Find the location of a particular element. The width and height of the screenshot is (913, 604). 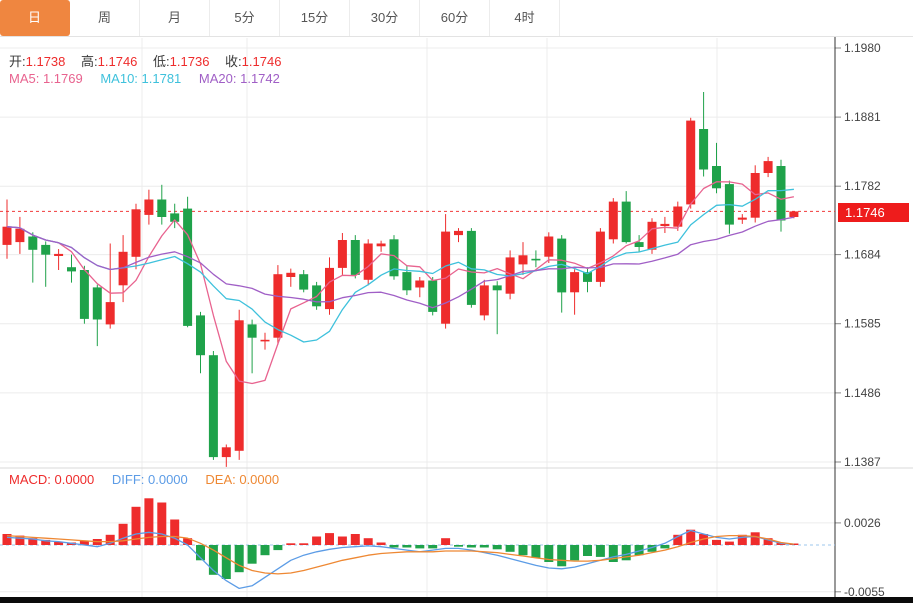

high-value: 1.1746 is located at coordinates (117, 61).